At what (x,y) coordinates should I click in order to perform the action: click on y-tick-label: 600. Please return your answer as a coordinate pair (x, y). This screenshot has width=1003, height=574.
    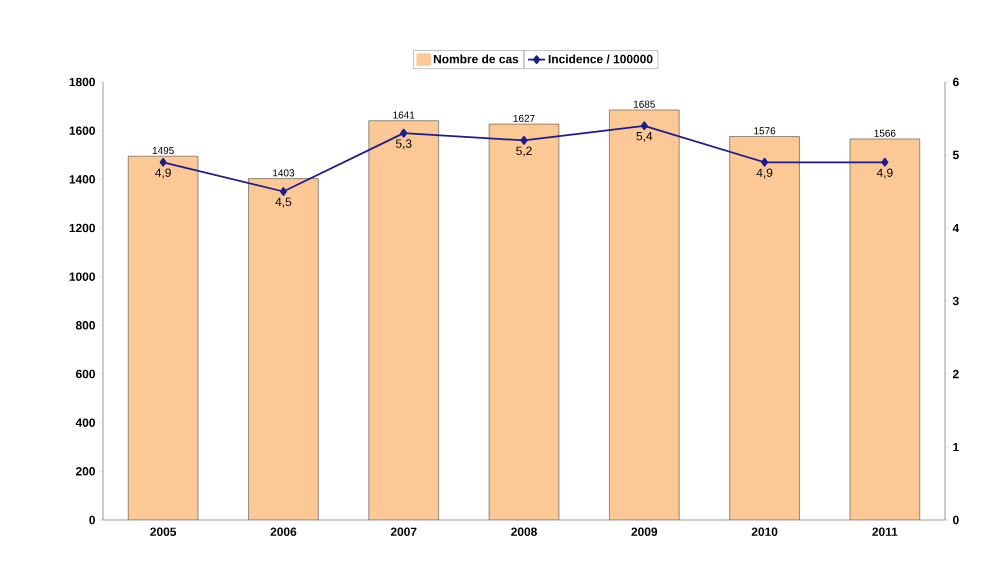
    Looking at the image, I should click on (85, 374).